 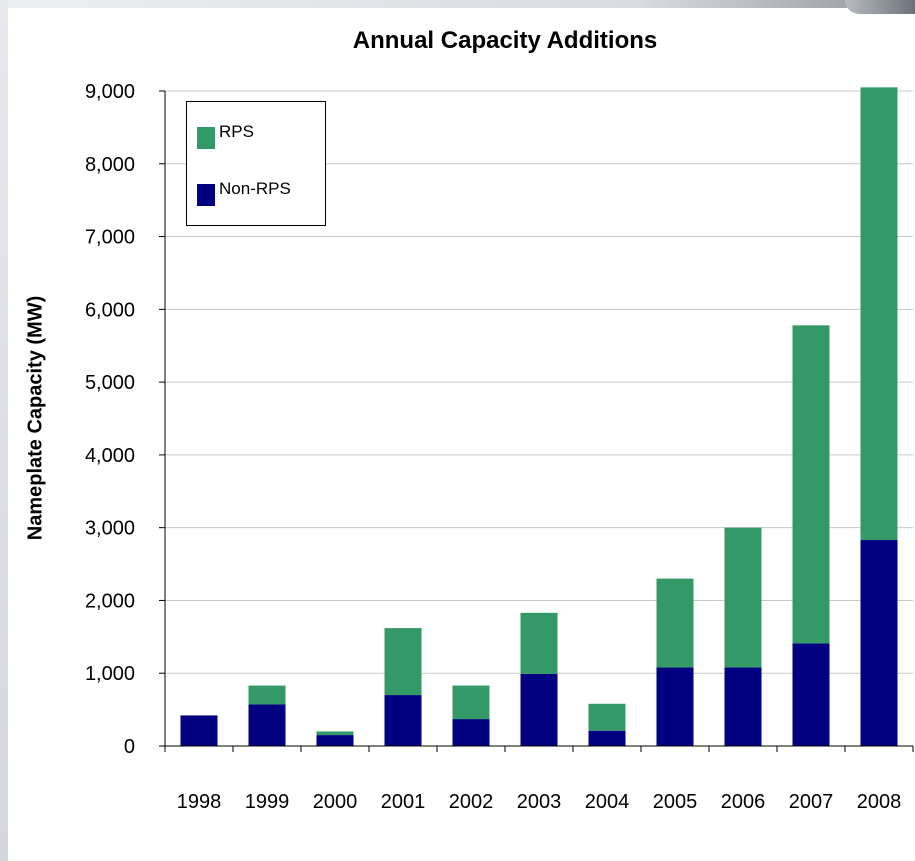 I want to click on y-tick-label: 8,000, so click(x=110, y=165).